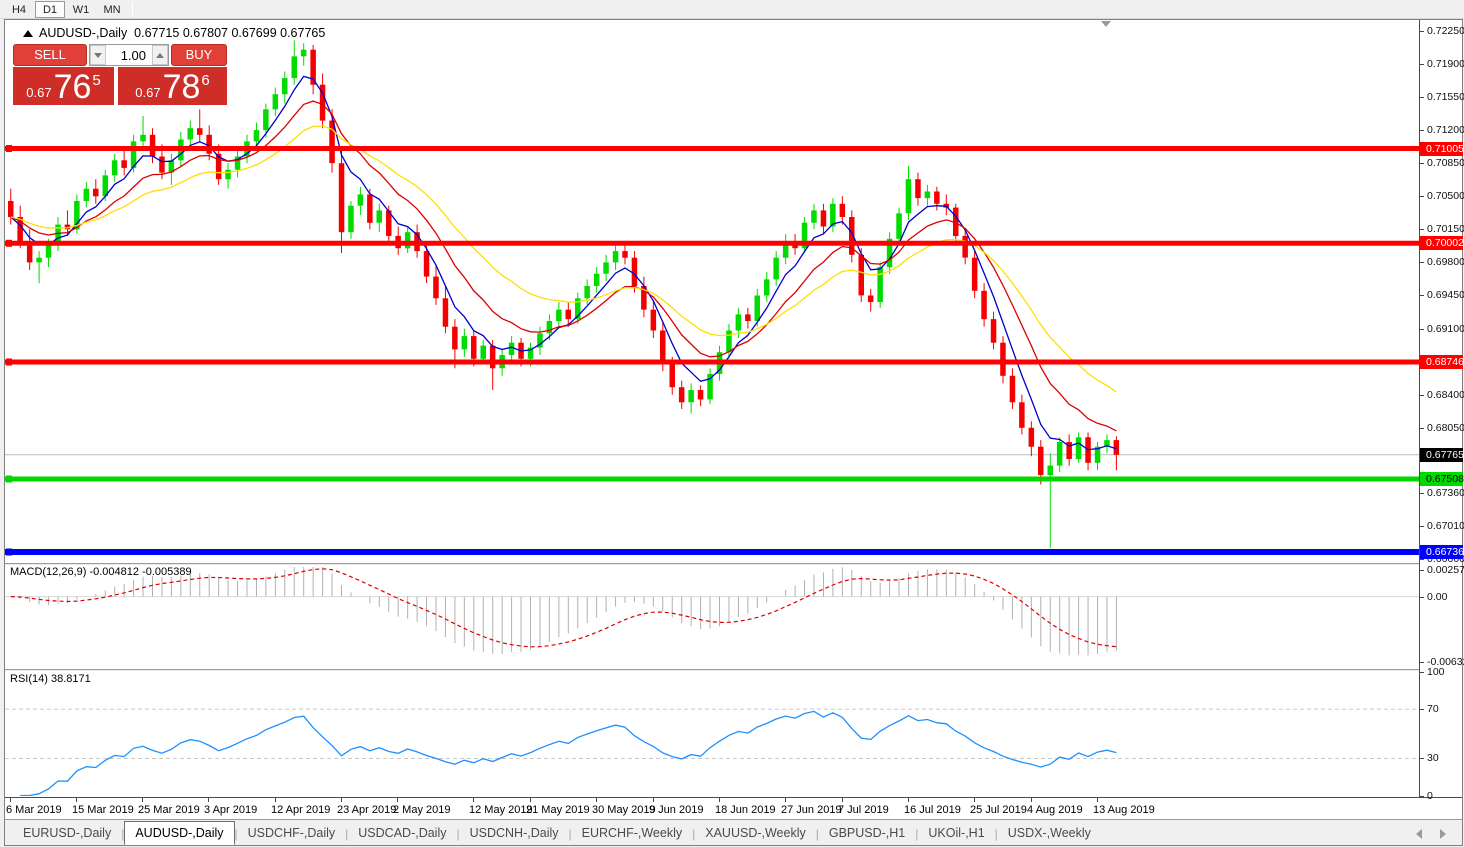  I want to click on volume-spinner, so click(129, 55).